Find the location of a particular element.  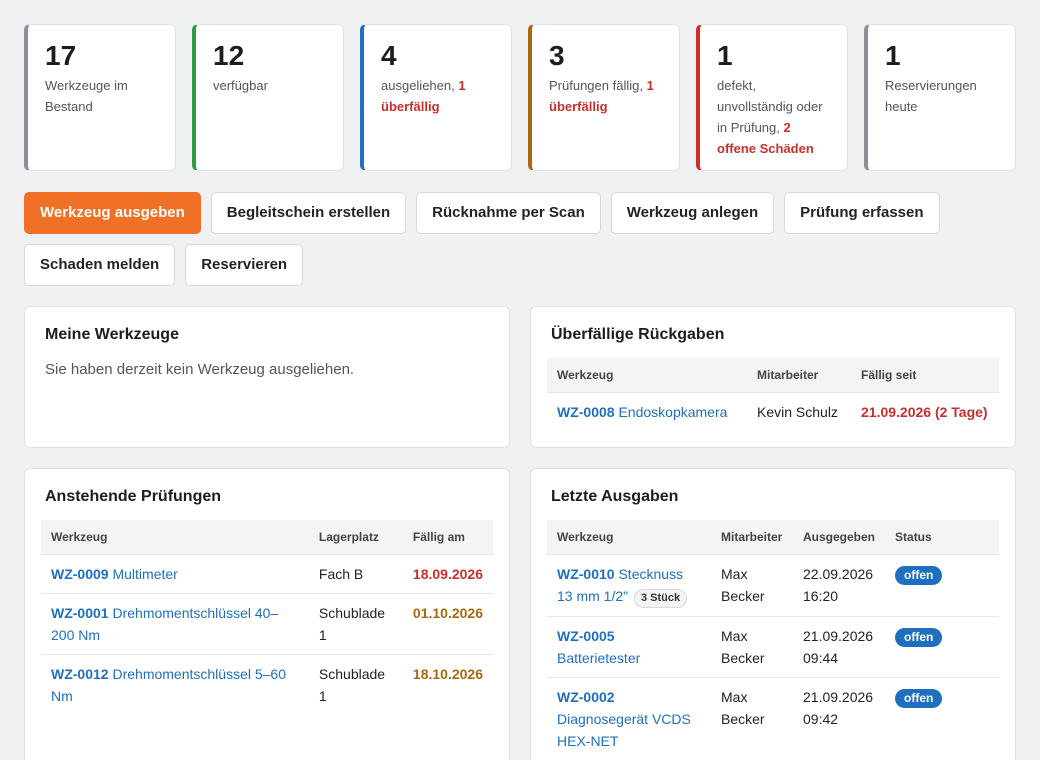

issue-tool-button: Werkzeug ausgeben is located at coordinates (112, 213).